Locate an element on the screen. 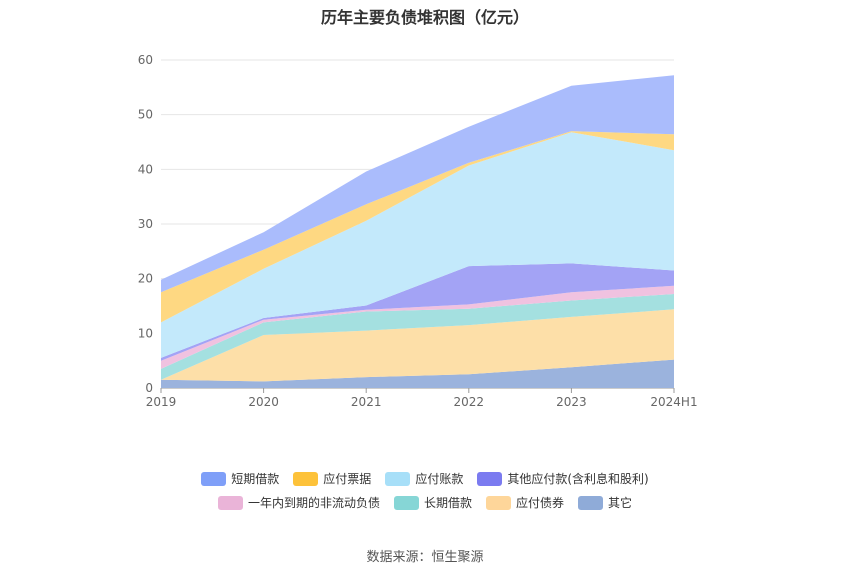 The width and height of the screenshot is (850, 575). x-tick-label: 2023 is located at coordinates (571, 402).